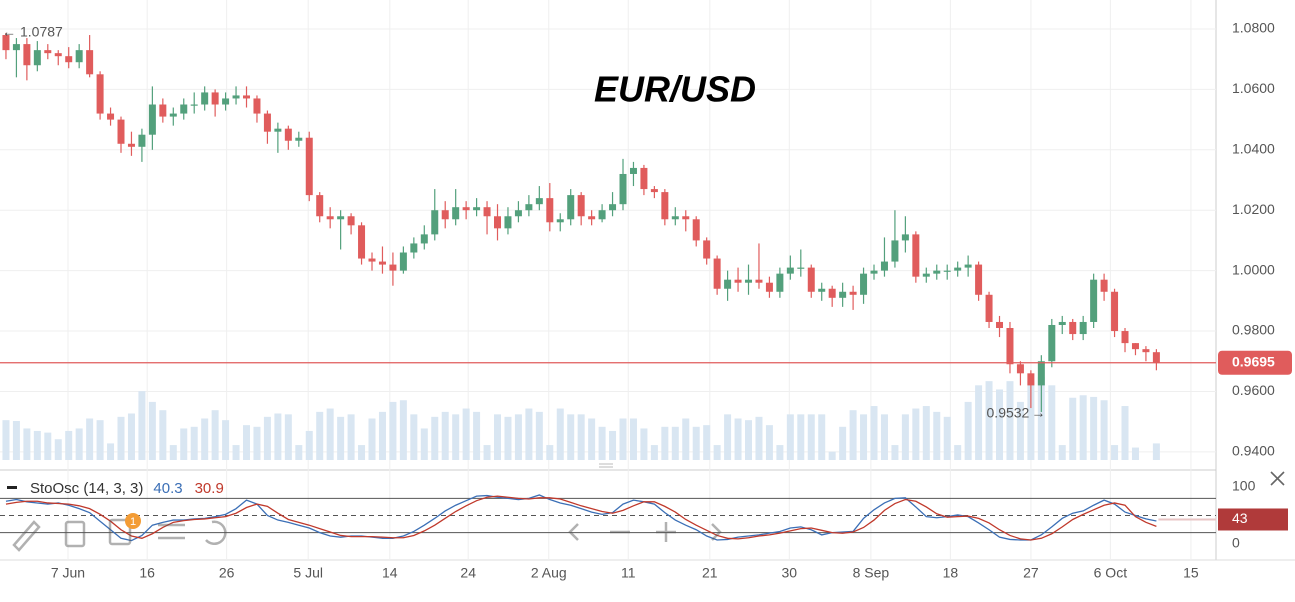  What do you see at coordinates (716, 532) in the screenshot?
I see `nav-right` at bounding box center [716, 532].